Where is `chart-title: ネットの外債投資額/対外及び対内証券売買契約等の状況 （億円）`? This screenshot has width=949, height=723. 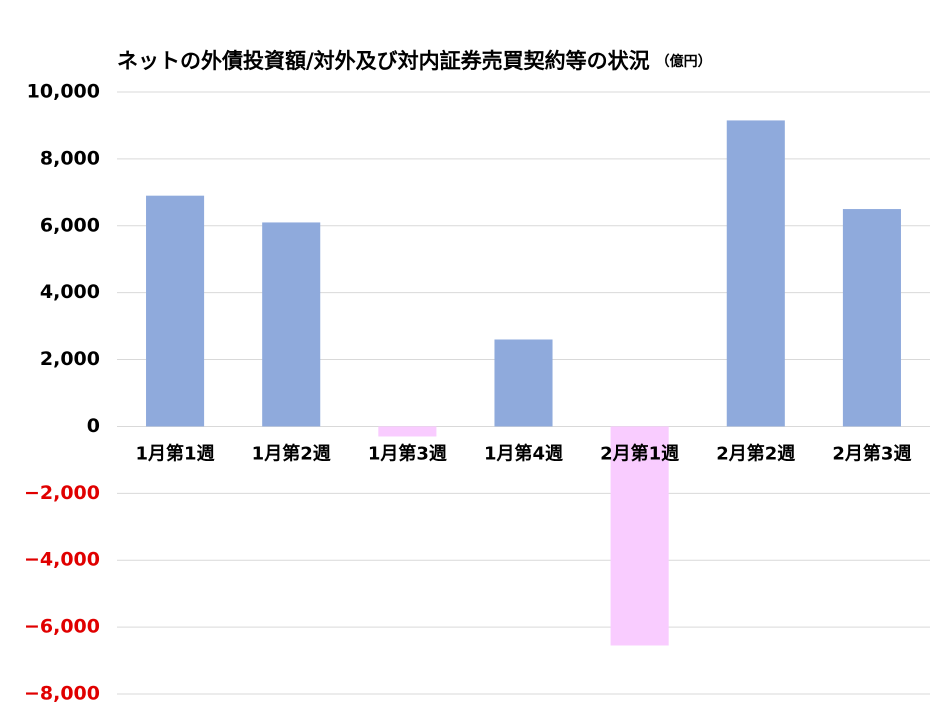
chart-title: ネットの外債投資額/対外及び対内証券売買契約等の状況 （億円） is located at coordinates (414, 61).